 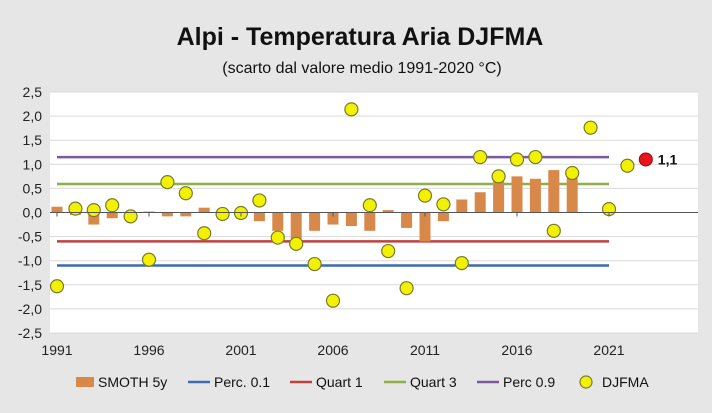 I want to click on legend-label: SMOTH 5y, so click(x=132, y=382).